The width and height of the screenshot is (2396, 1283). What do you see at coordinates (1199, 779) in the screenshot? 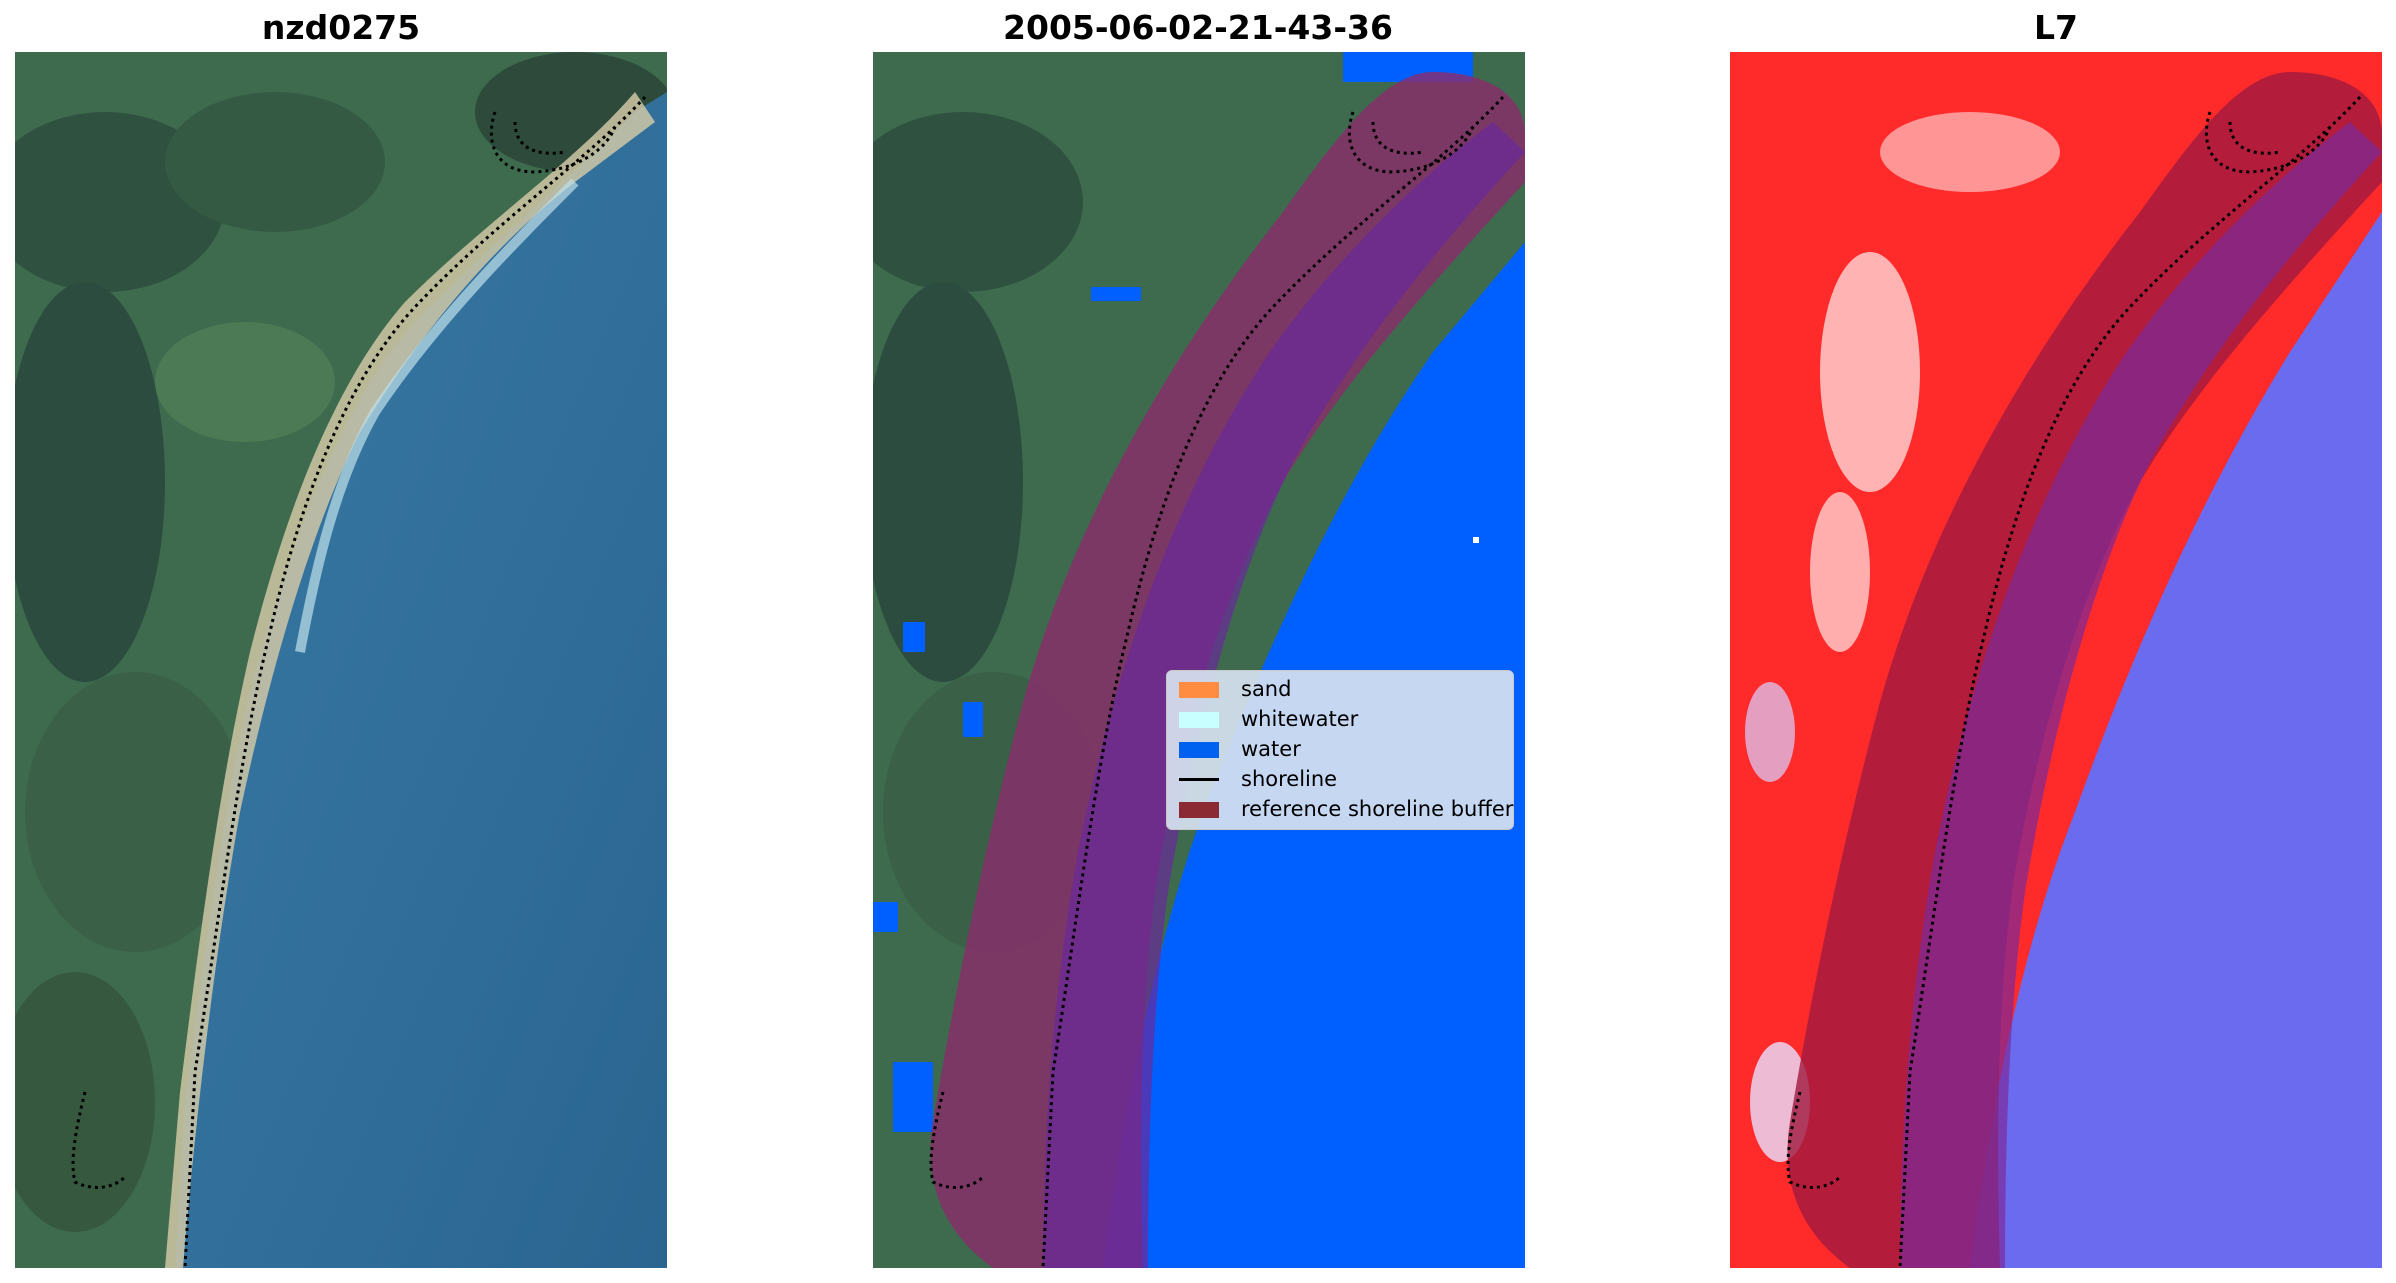
I see `shoreline-line-swatch` at bounding box center [1199, 779].